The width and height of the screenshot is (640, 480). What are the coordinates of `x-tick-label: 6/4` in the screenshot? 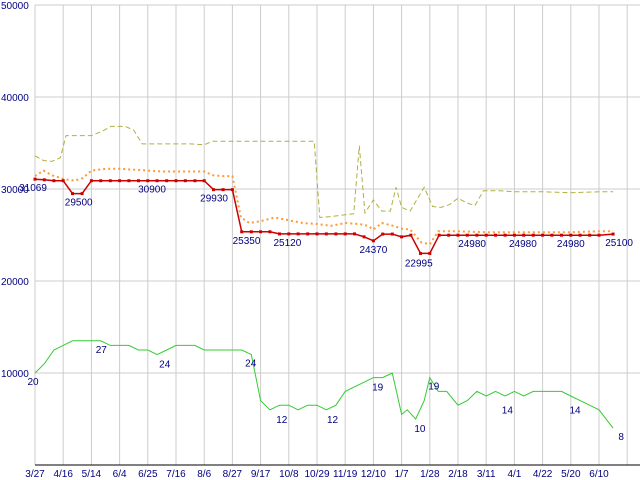 It's located at (120, 474).